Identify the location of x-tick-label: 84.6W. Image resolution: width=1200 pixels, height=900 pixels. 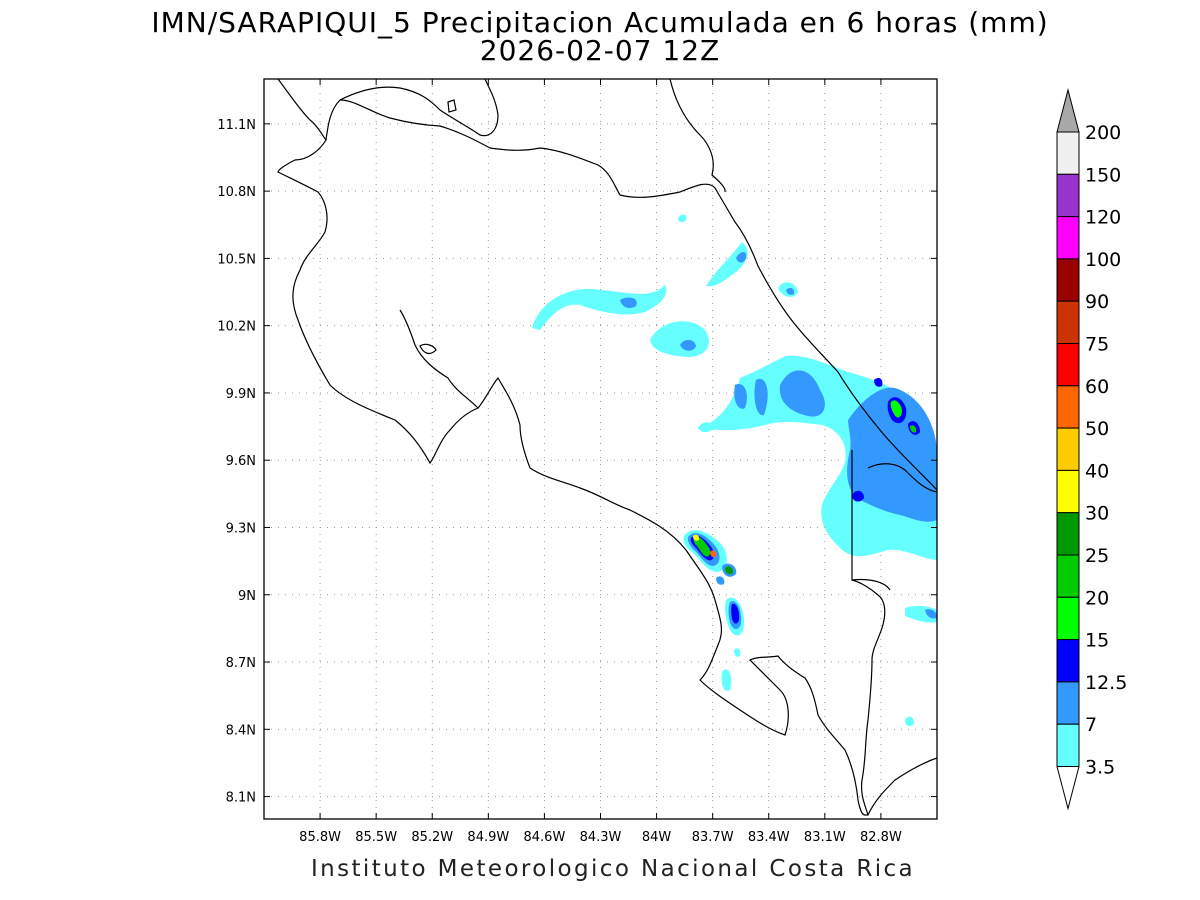
(545, 837).